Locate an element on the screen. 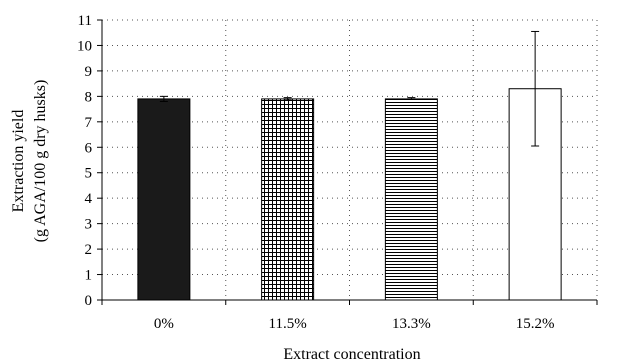  y-tick-label: 3 is located at coordinates (89, 225).